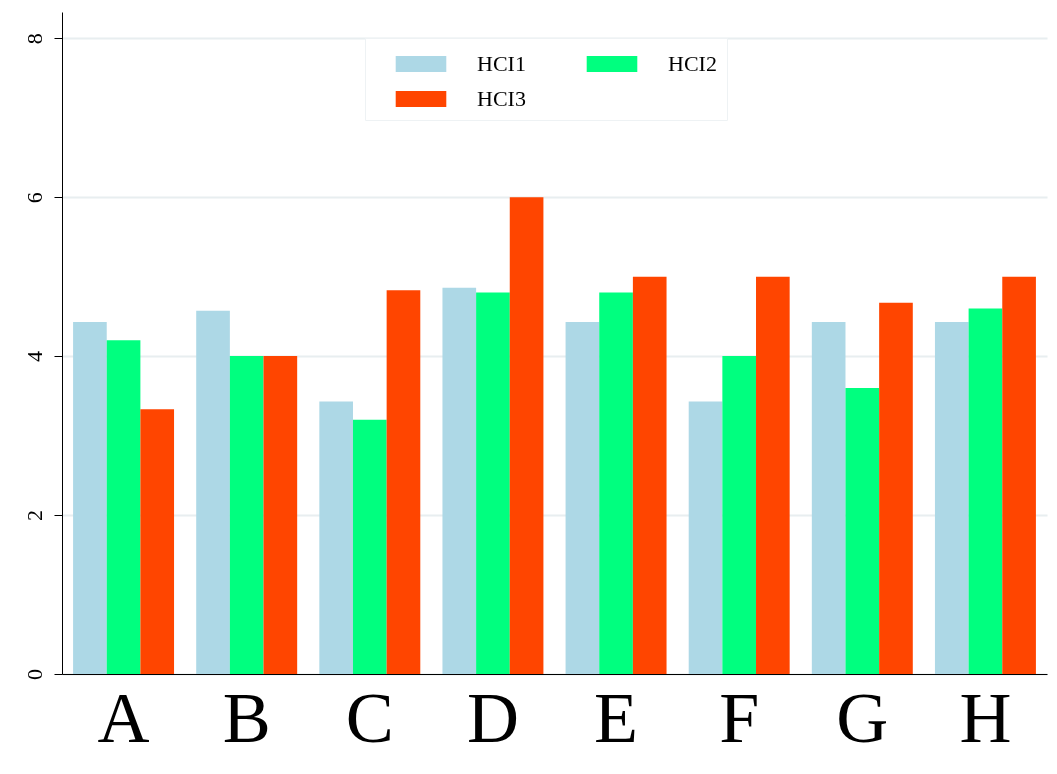  I want to click on y-tick-label: 4, so click(34, 357).